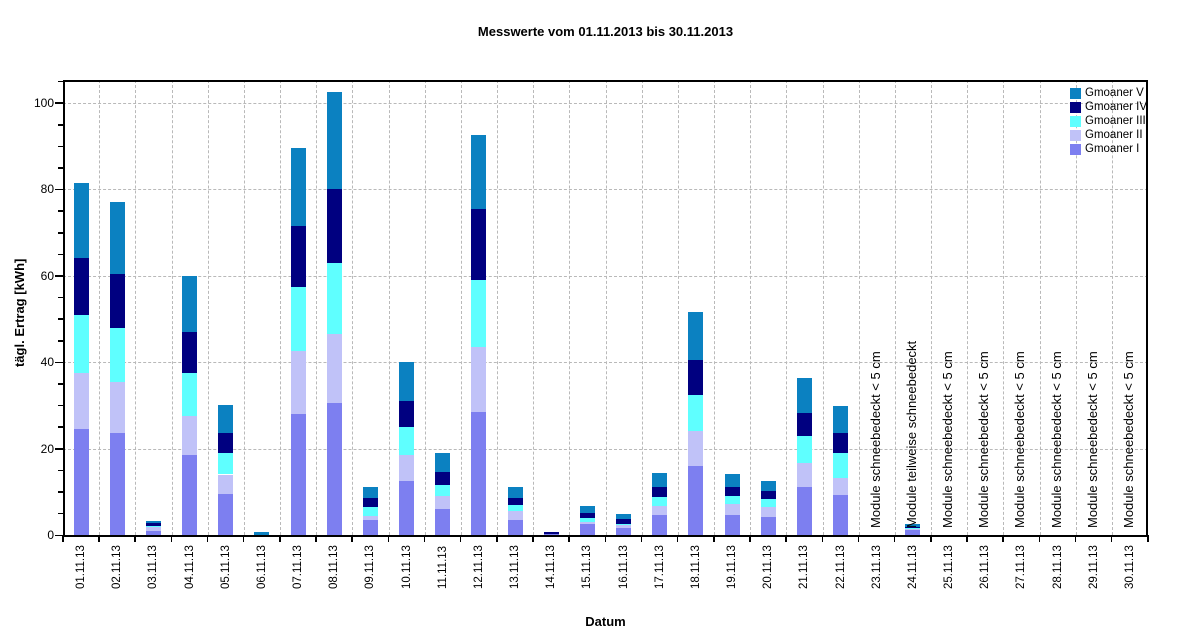 The image size is (1200, 641). What do you see at coordinates (1114, 135) in the screenshot?
I see `legend-label: Gmoaner II` at bounding box center [1114, 135].